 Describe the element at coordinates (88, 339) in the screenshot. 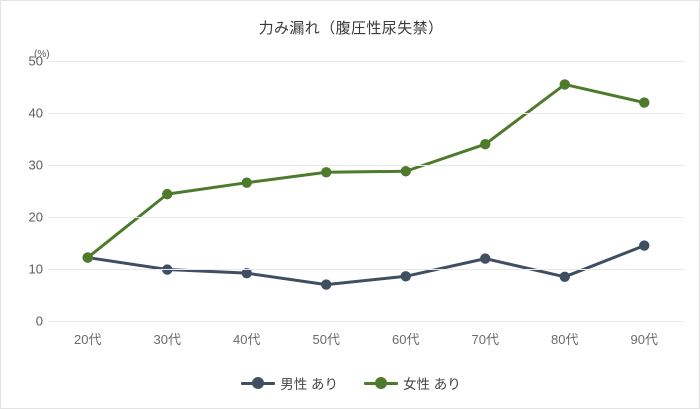

I see `x-axis-tick-label: 20代` at that location.